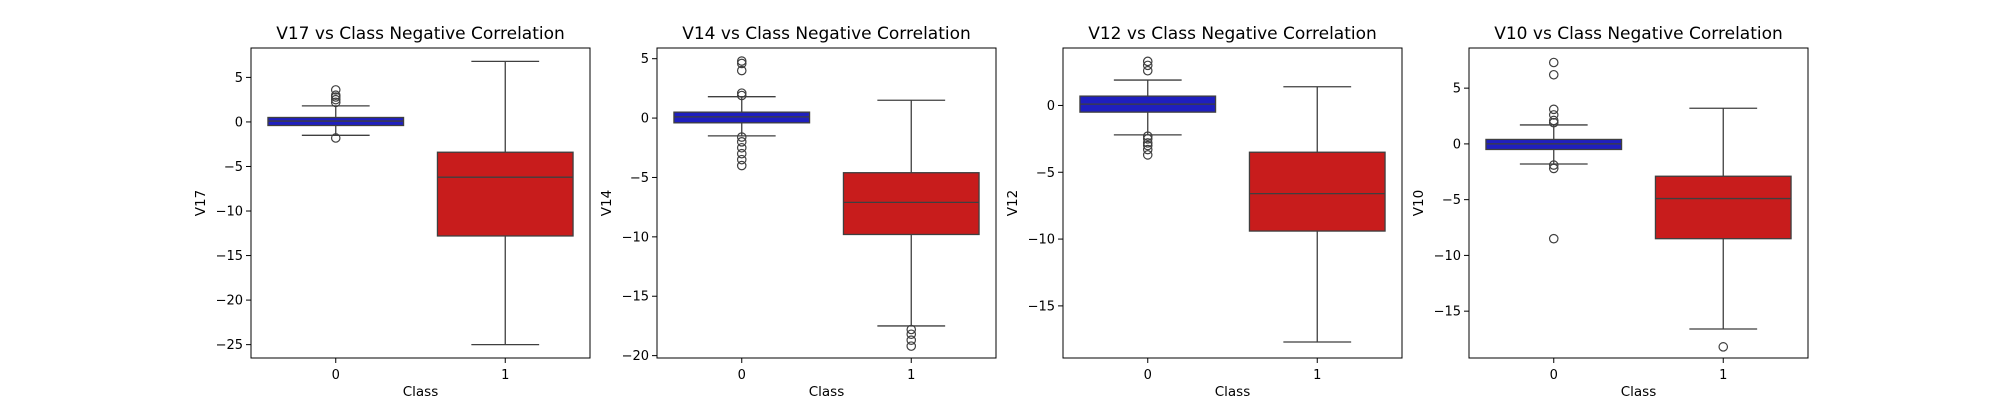 Image resolution: width=2000 pixels, height=400 pixels. I want to click on y-axis-label: V12, so click(1013, 203).